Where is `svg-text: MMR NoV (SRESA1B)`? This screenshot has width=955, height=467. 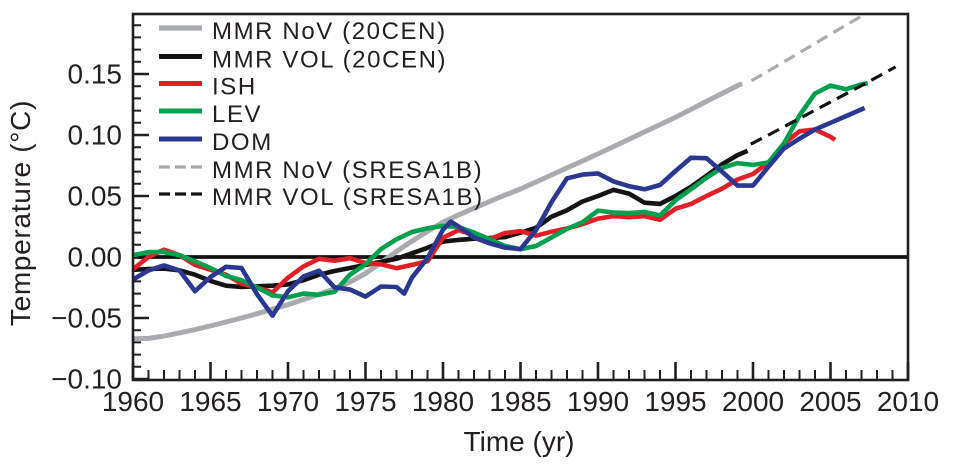 svg-text: MMR NoV (SRESA1B) is located at coordinates (347, 170).